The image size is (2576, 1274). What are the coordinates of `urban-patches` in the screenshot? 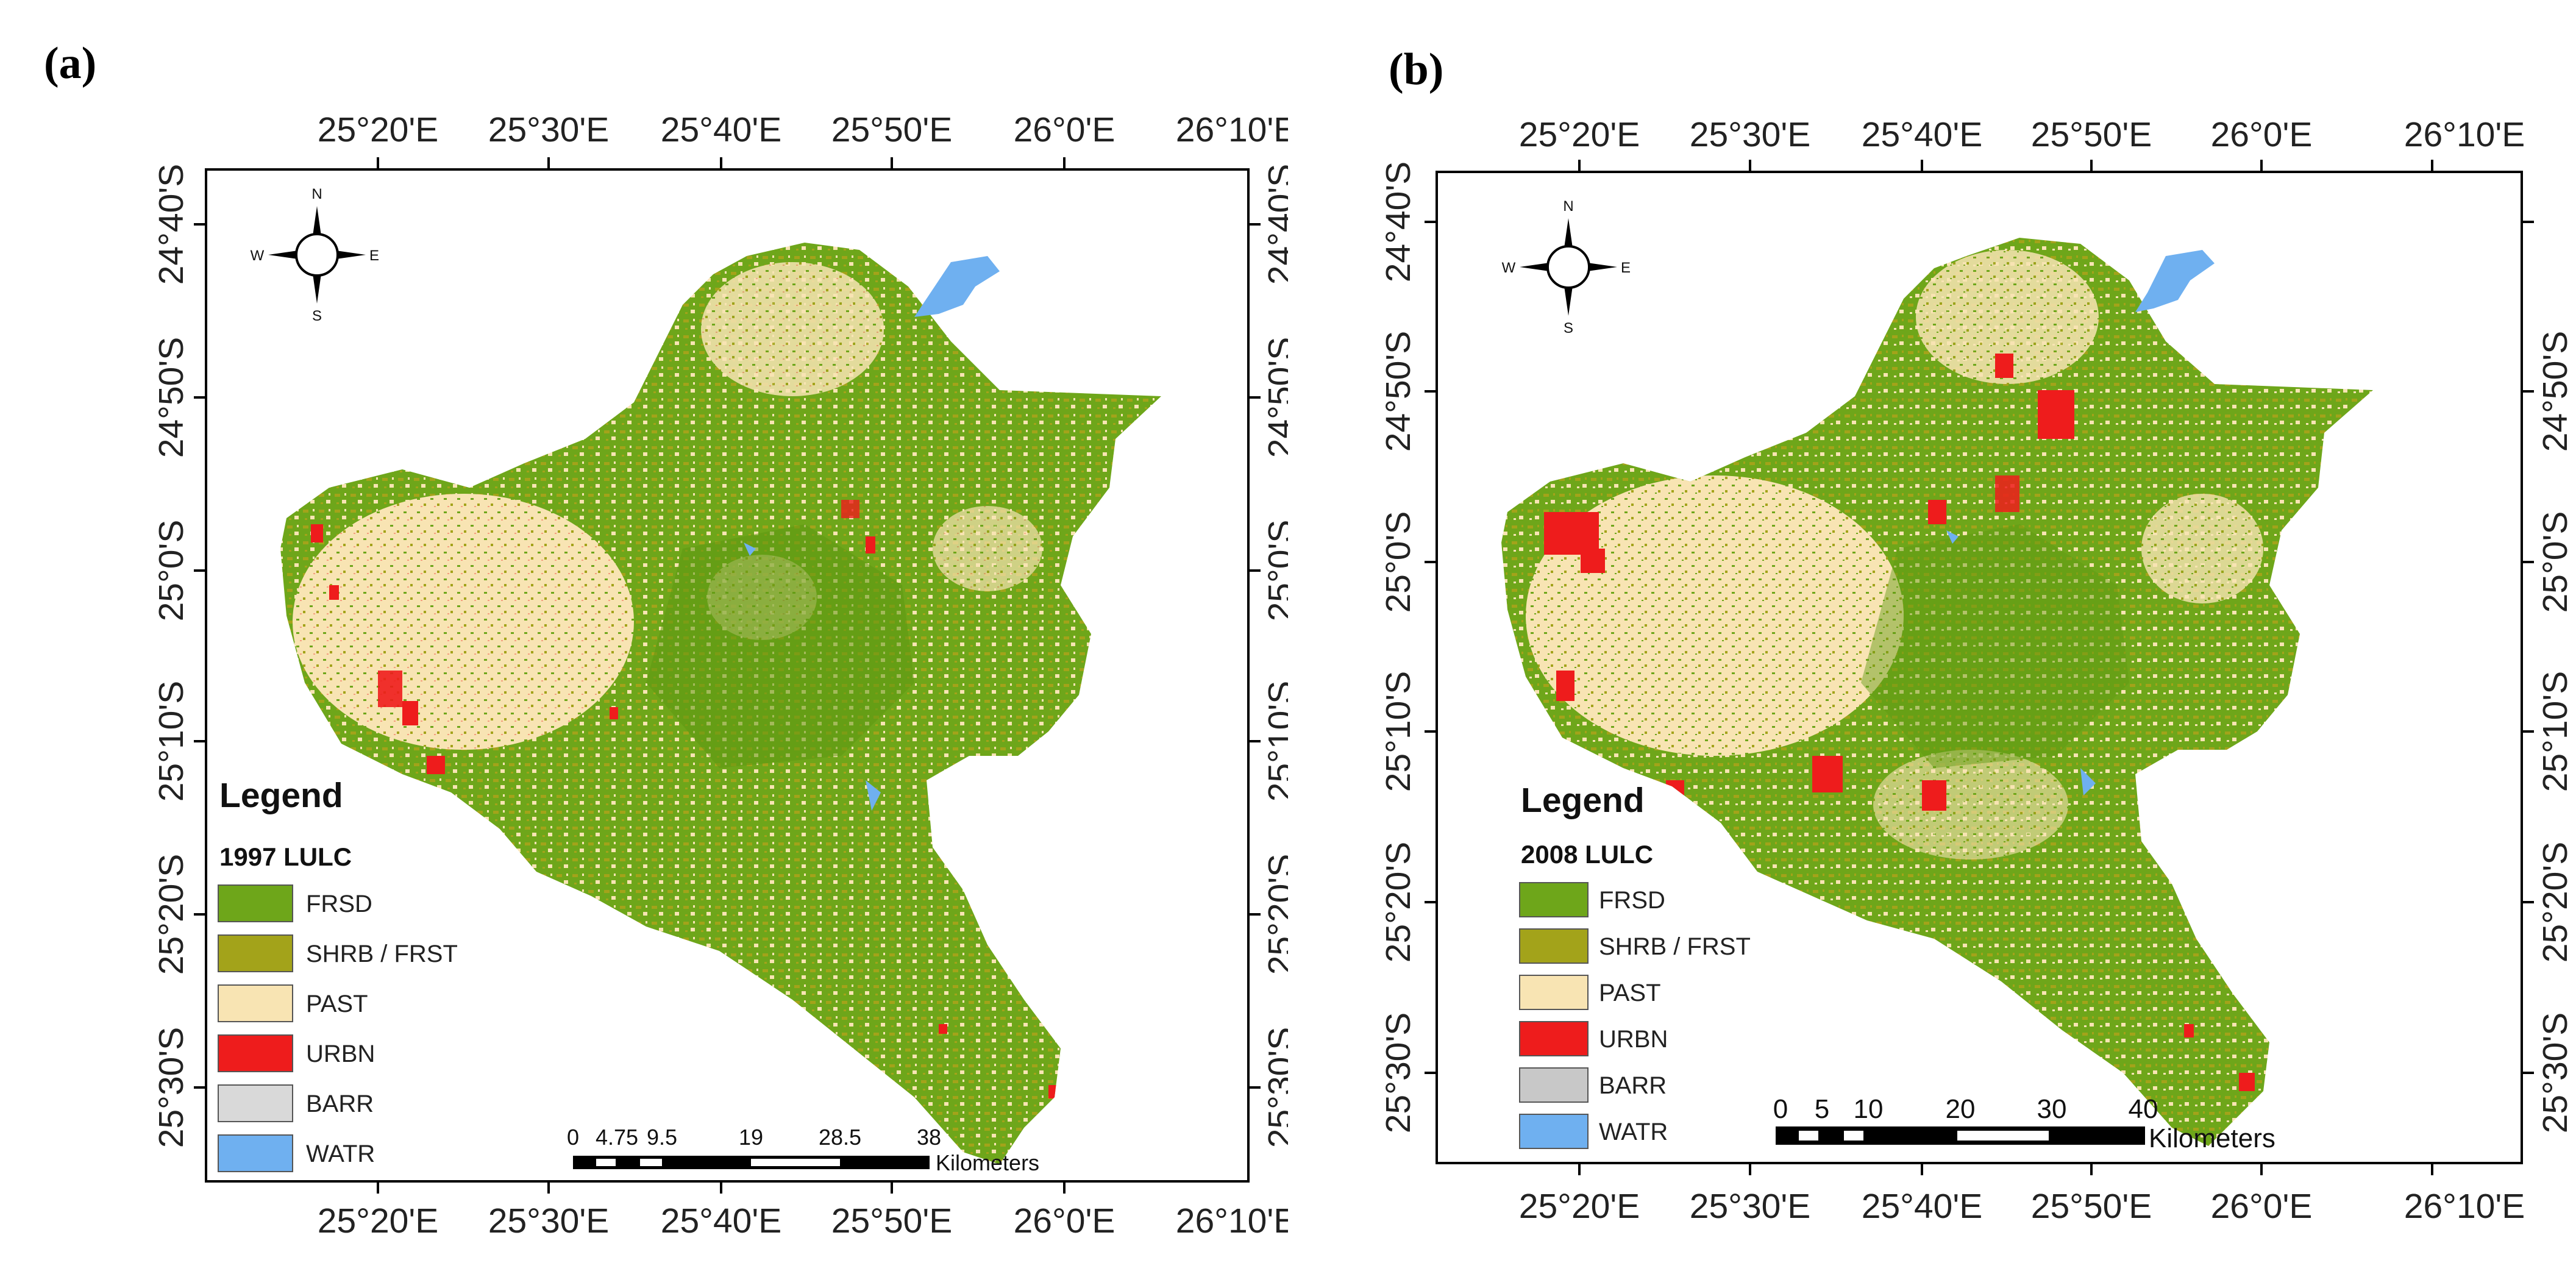 It's located at (686, 799).